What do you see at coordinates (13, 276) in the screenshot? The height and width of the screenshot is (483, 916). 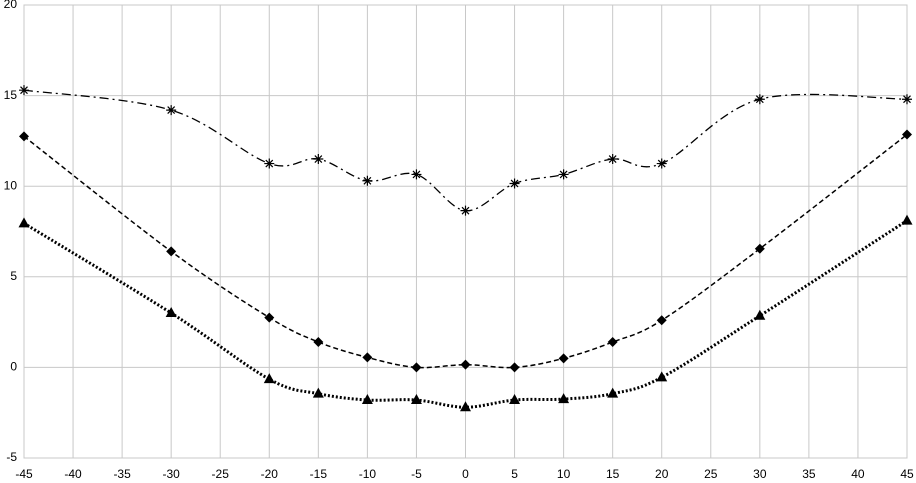 I see `y-tick-label: 5` at bounding box center [13, 276].